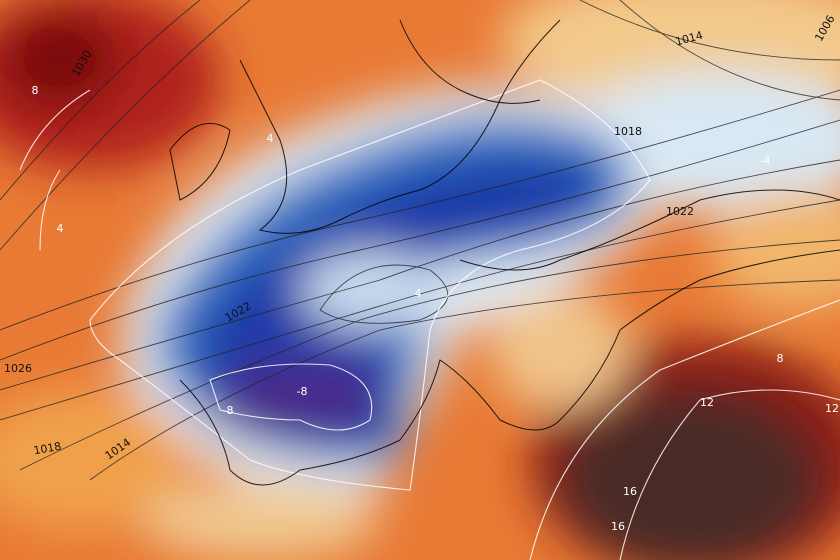  What do you see at coordinates (18, 368) in the screenshot?
I see `isobar-label: 1026` at bounding box center [18, 368].